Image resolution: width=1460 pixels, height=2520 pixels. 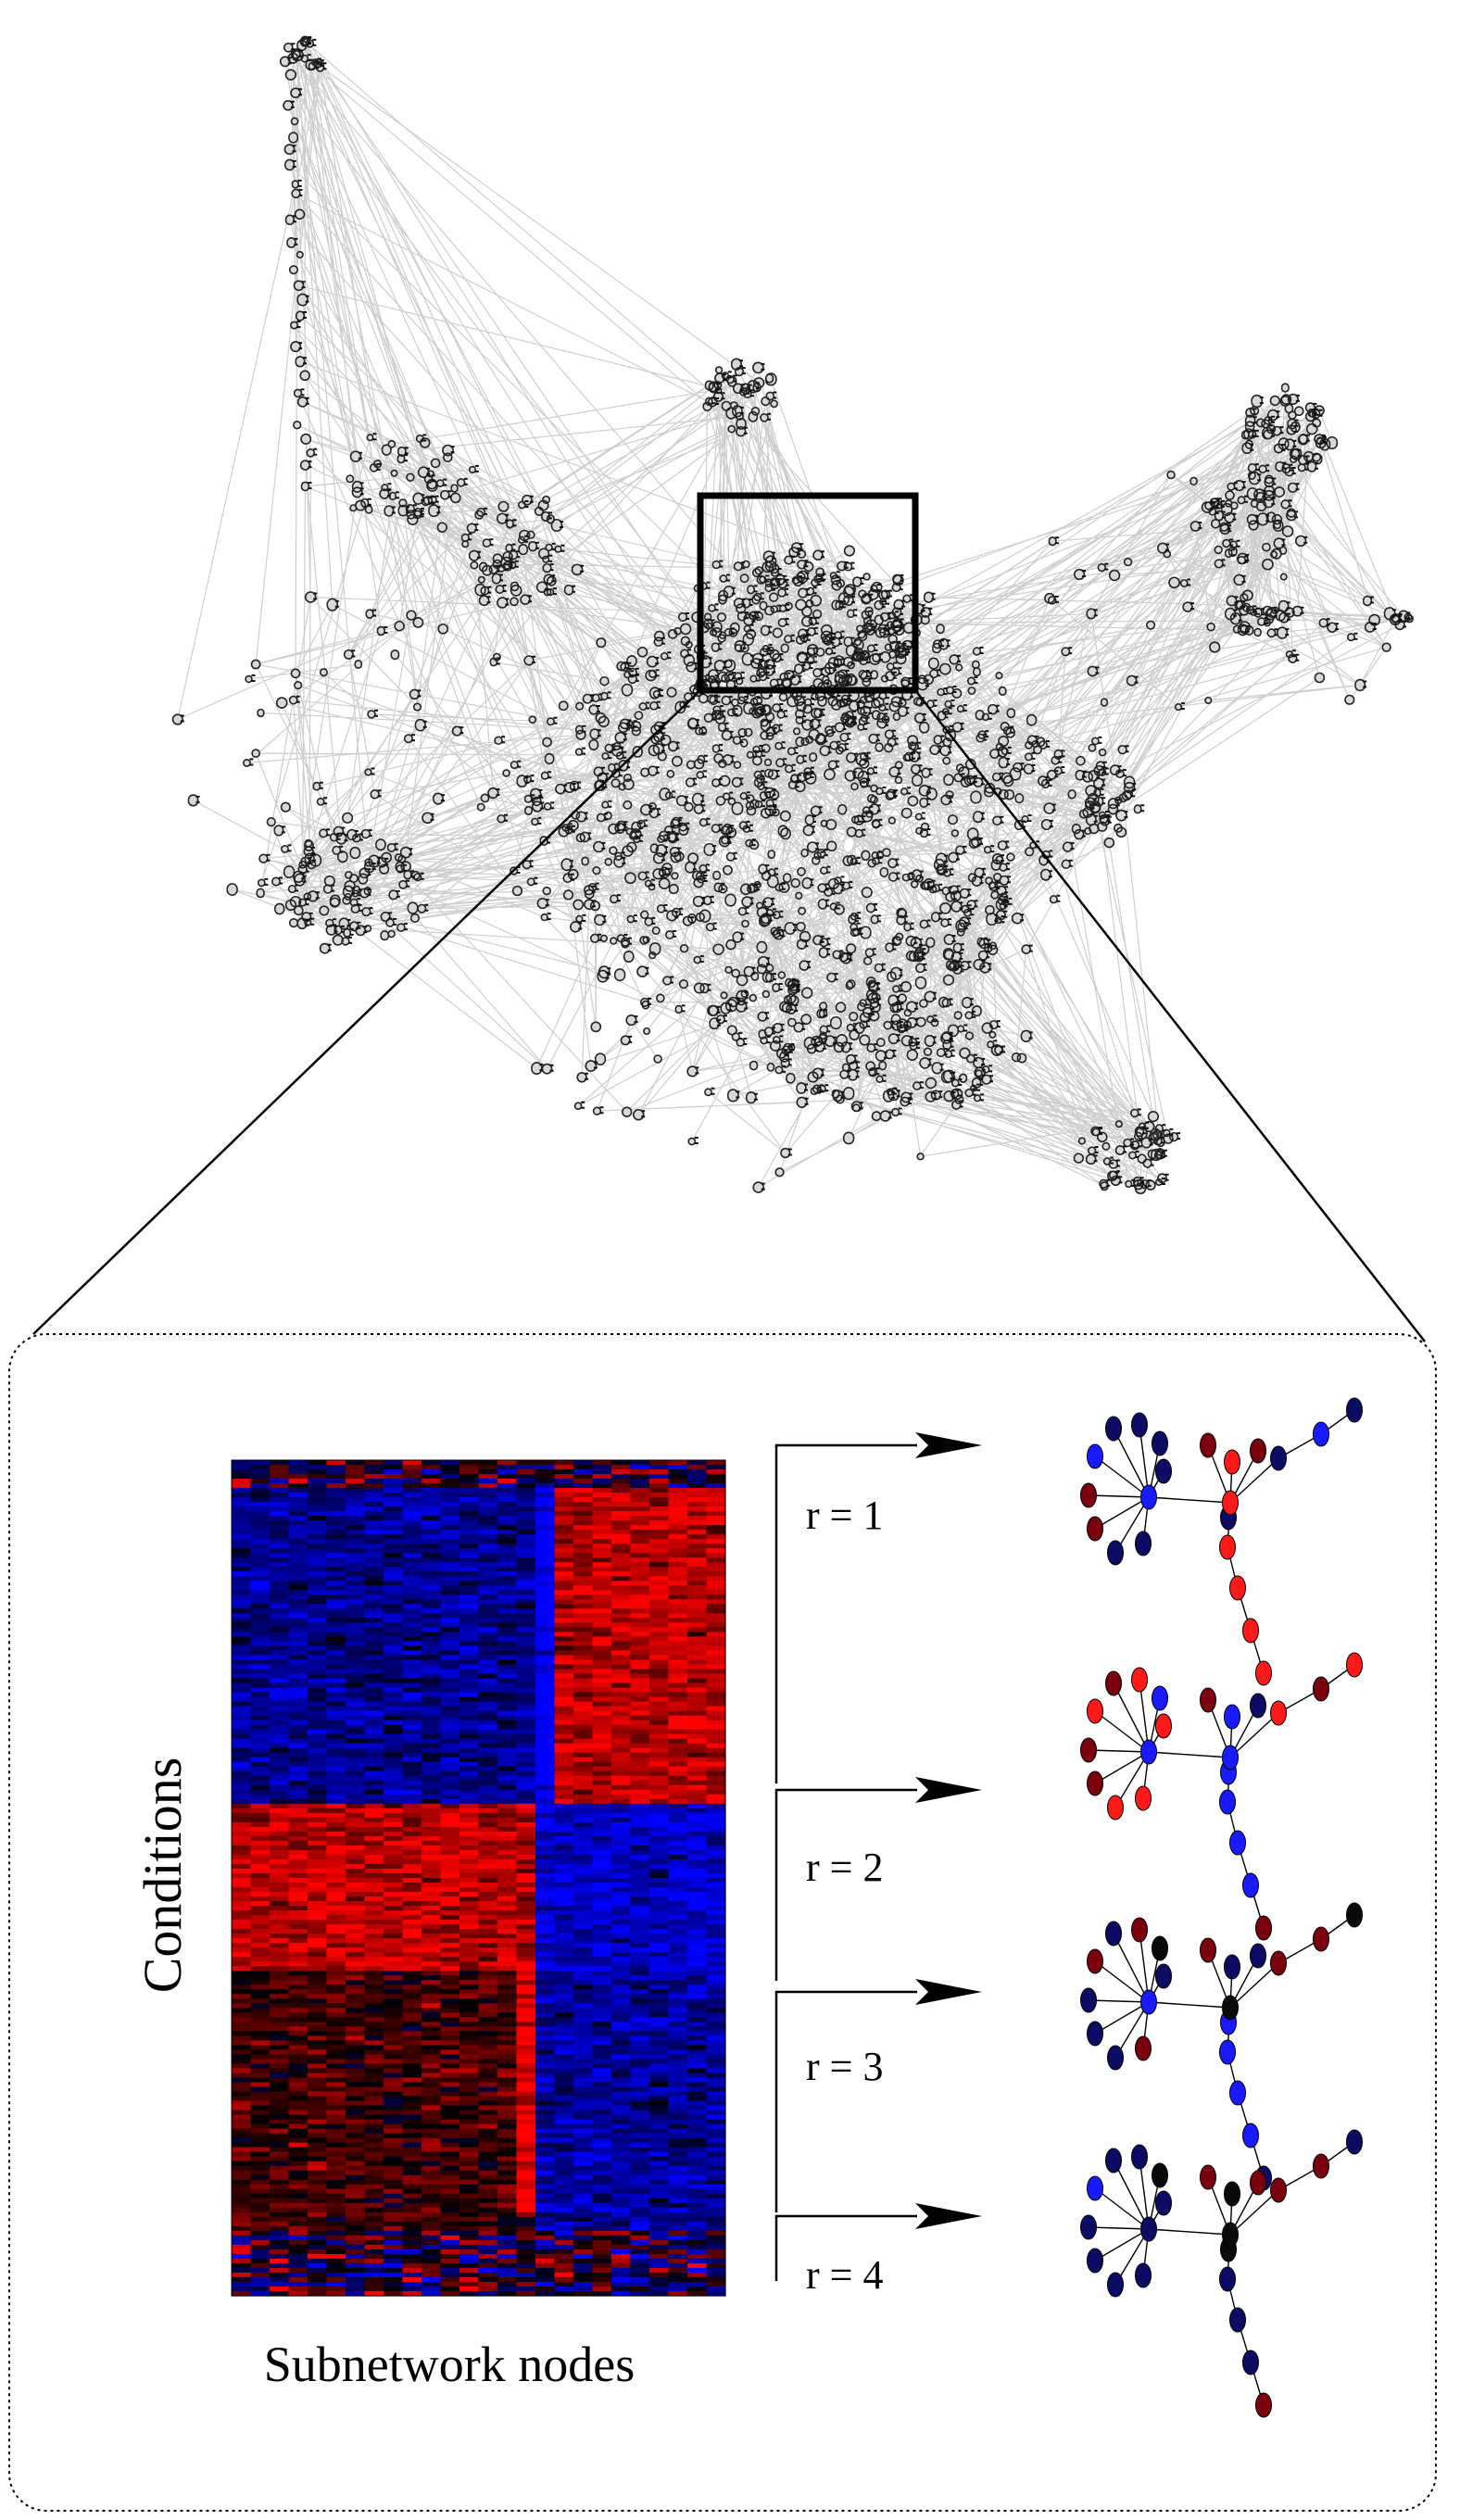 I want to click on heatmap, so click(x=479, y=1878).